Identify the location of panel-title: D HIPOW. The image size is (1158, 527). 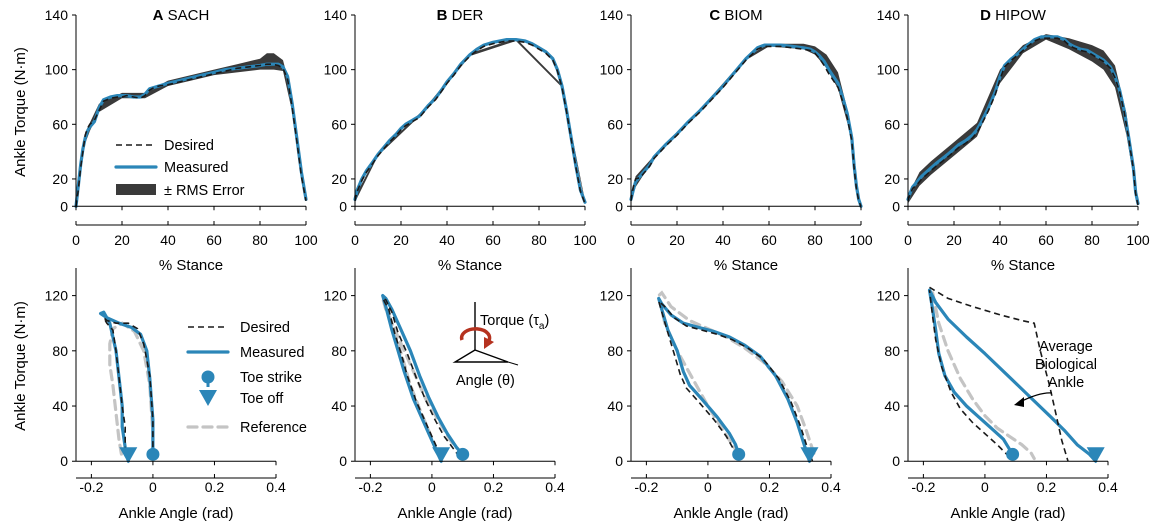
(1013, 15).